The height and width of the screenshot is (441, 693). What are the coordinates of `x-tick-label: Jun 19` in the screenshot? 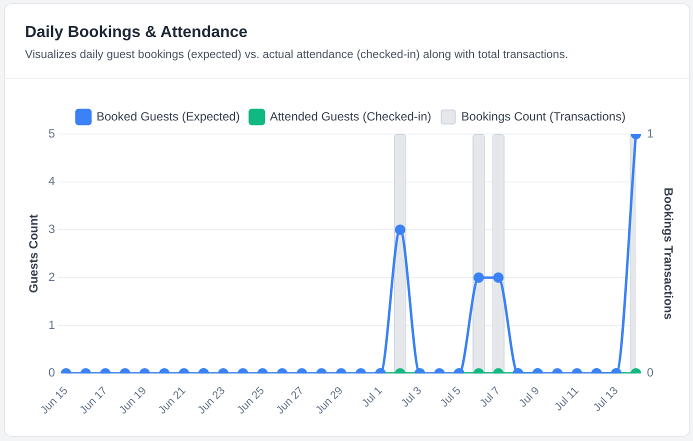 It's located at (133, 400).